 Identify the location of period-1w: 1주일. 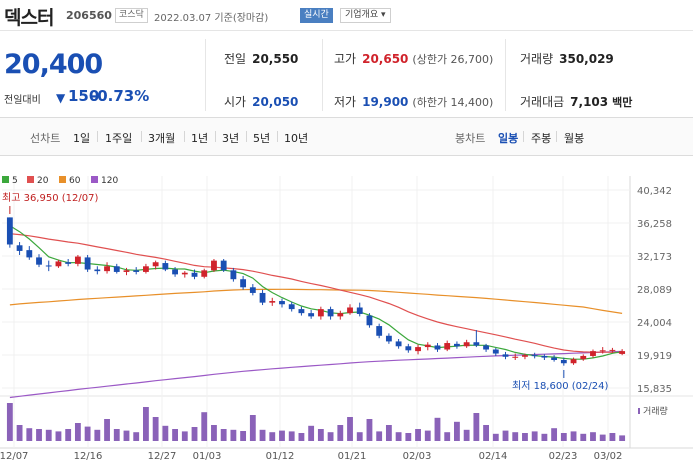
(119, 138).